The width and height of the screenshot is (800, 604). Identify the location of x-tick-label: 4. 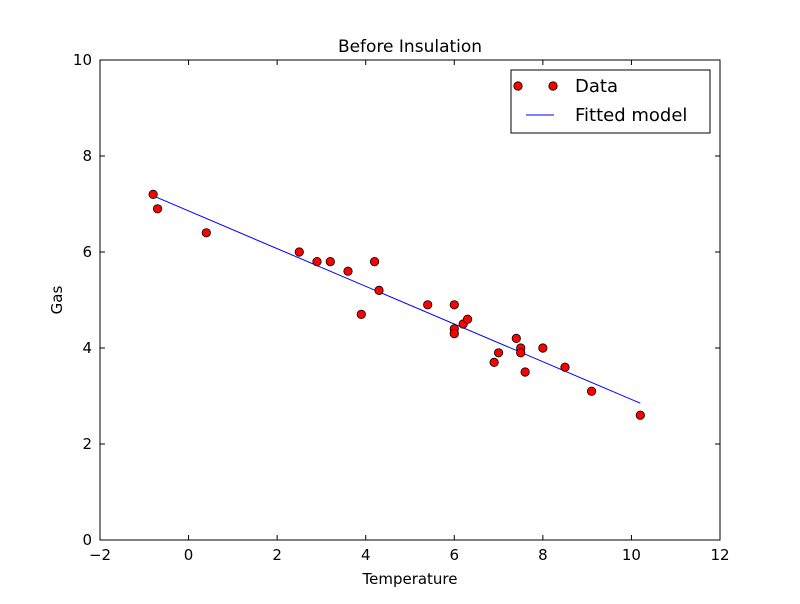
(366, 555).